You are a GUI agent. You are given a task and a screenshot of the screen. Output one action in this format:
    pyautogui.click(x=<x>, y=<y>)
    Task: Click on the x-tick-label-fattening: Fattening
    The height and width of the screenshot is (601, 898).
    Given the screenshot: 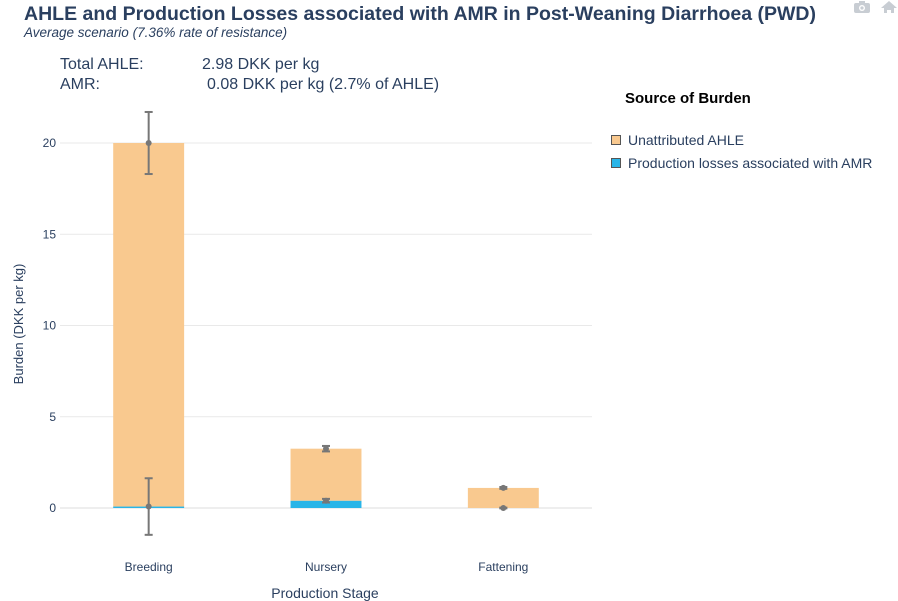 What is the action you would take?
    pyautogui.click(x=503, y=567)
    